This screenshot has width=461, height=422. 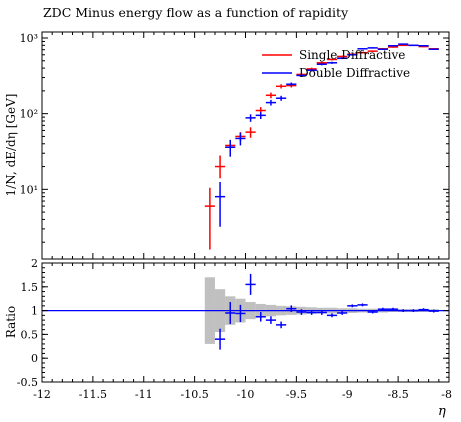 I want to click on ratio-y-tick-label: 1, so click(x=34, y=311).